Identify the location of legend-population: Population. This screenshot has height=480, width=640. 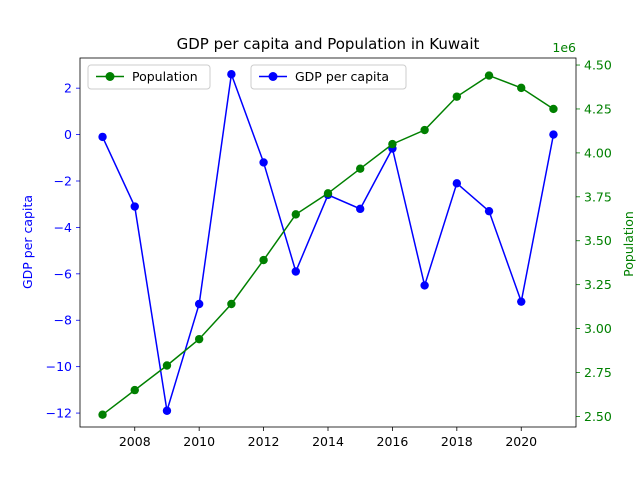
(149, 77).